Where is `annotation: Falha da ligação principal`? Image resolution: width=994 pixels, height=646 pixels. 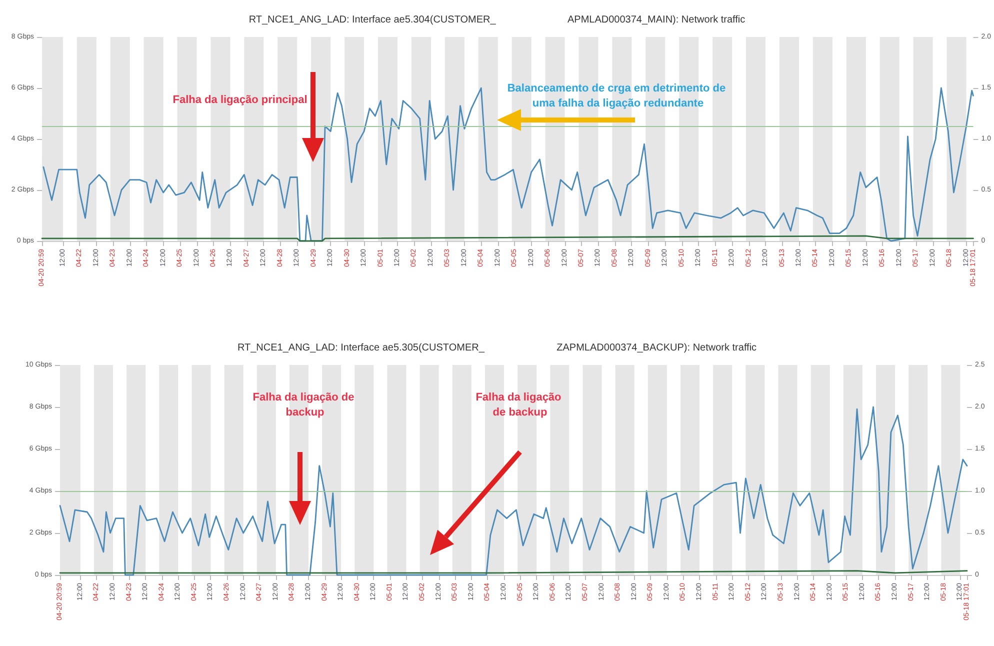 annotation: Falha da ligação principal is located at coordinates (240, 100).